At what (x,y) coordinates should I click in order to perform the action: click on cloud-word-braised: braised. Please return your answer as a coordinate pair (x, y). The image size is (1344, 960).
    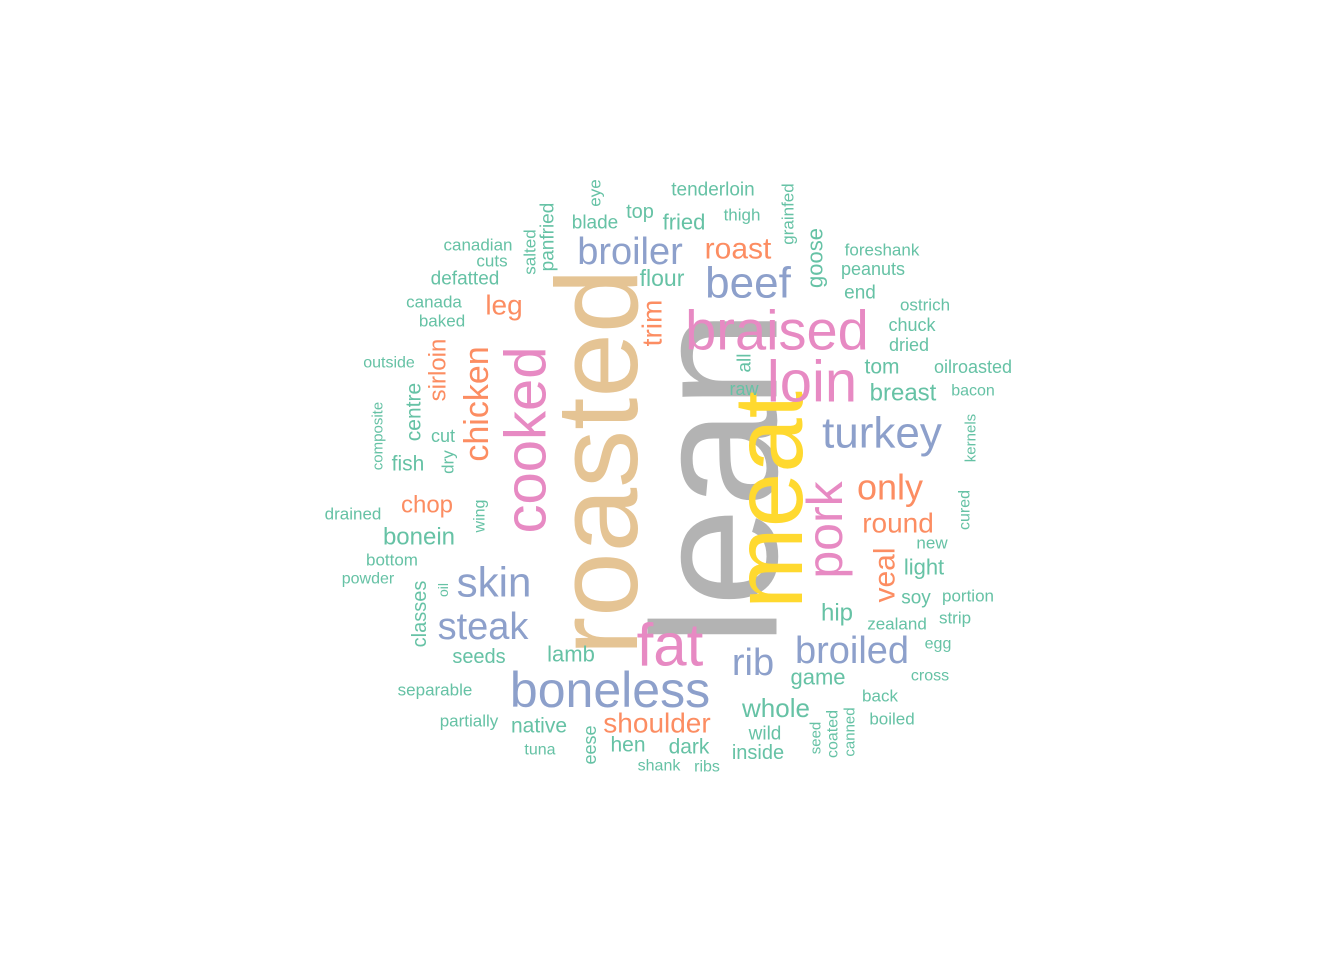
    Looking at the image, I should click on (777, 330).